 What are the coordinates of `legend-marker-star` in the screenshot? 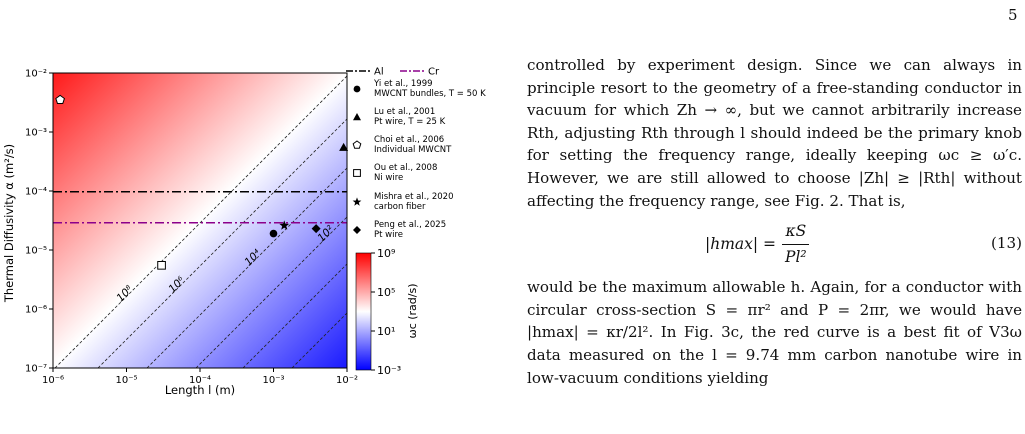 It's located at (357, 201).